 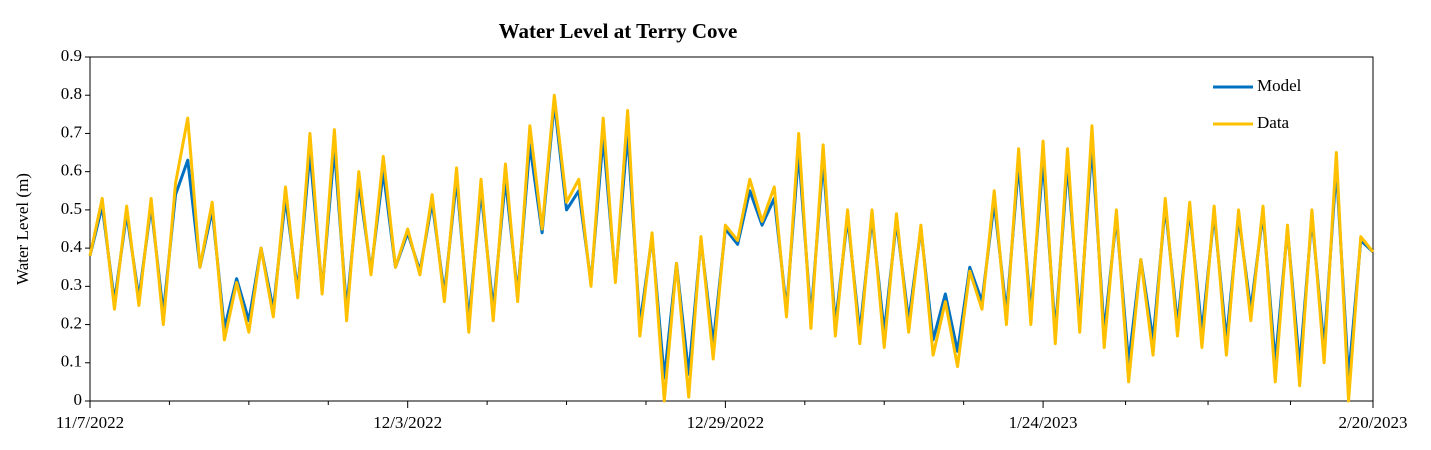 I want to click on y-tick-label: 0.4, so click(x=72, y=246).